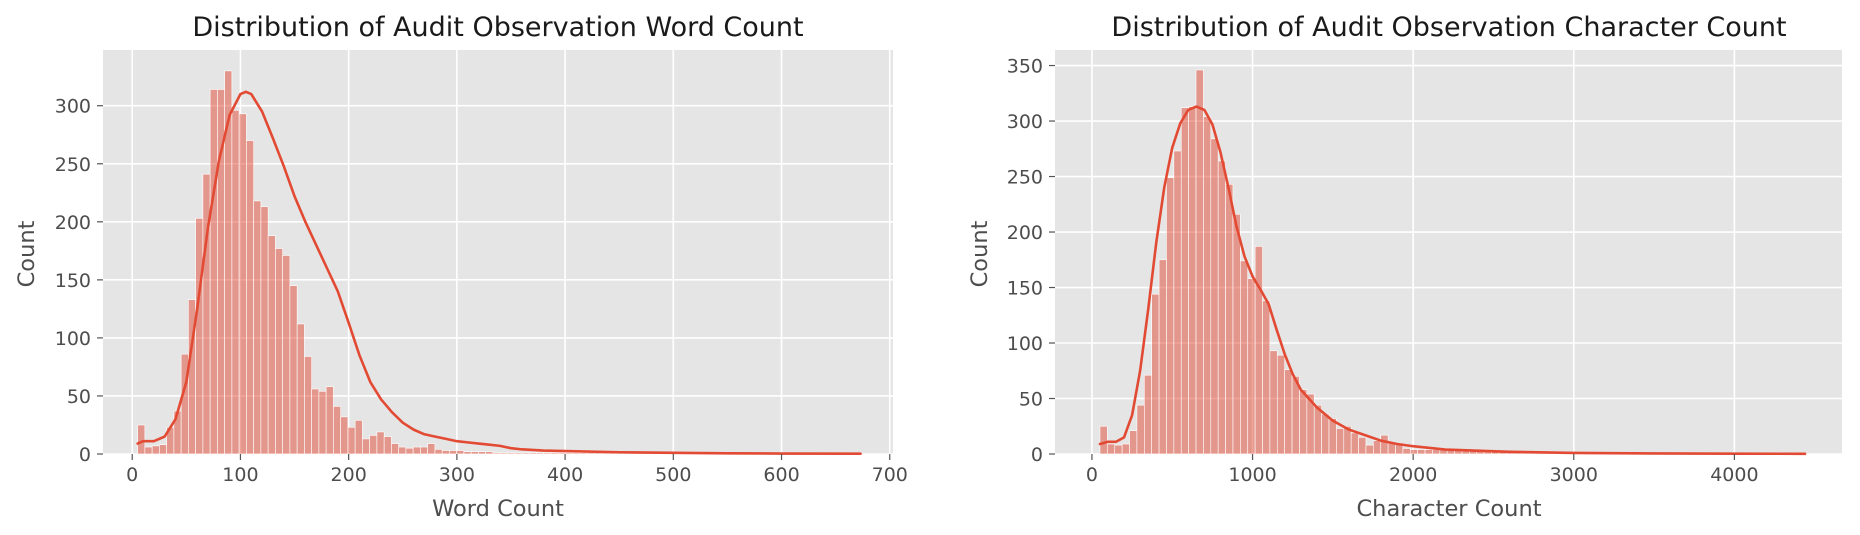 This screenshot has height=535, width=1860. What do you see at coordinates (240, 475) in the screenshot?
I see `x-tick-label: 100` at bounding box center [240, 475].